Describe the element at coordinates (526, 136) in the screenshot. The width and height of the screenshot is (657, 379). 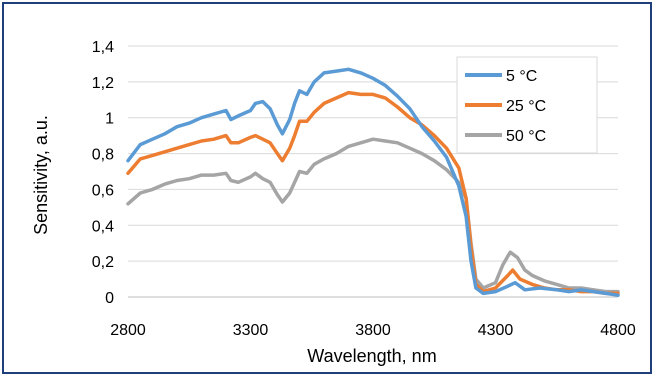
I see `legend-label: 50 °C` at that location.